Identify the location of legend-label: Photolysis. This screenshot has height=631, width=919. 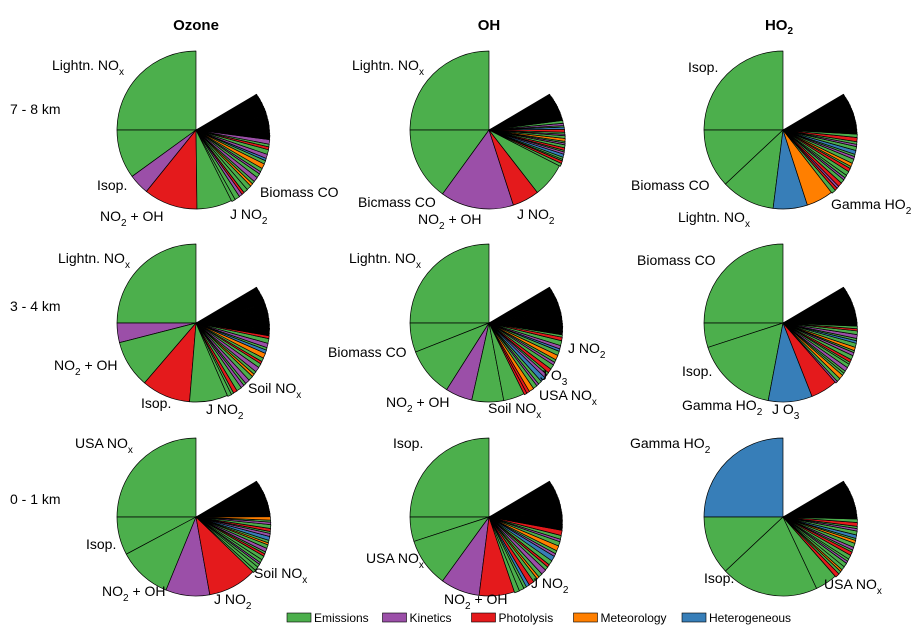
(526, 618).